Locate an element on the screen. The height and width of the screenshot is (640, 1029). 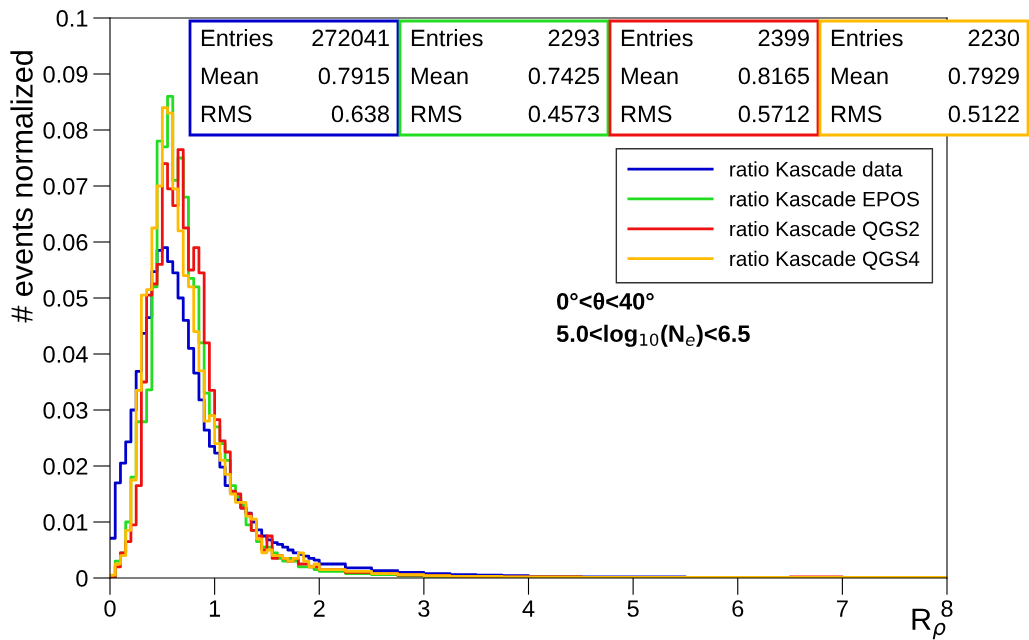
y-tick-label: 0.02 is located at coordinates (65, 466).